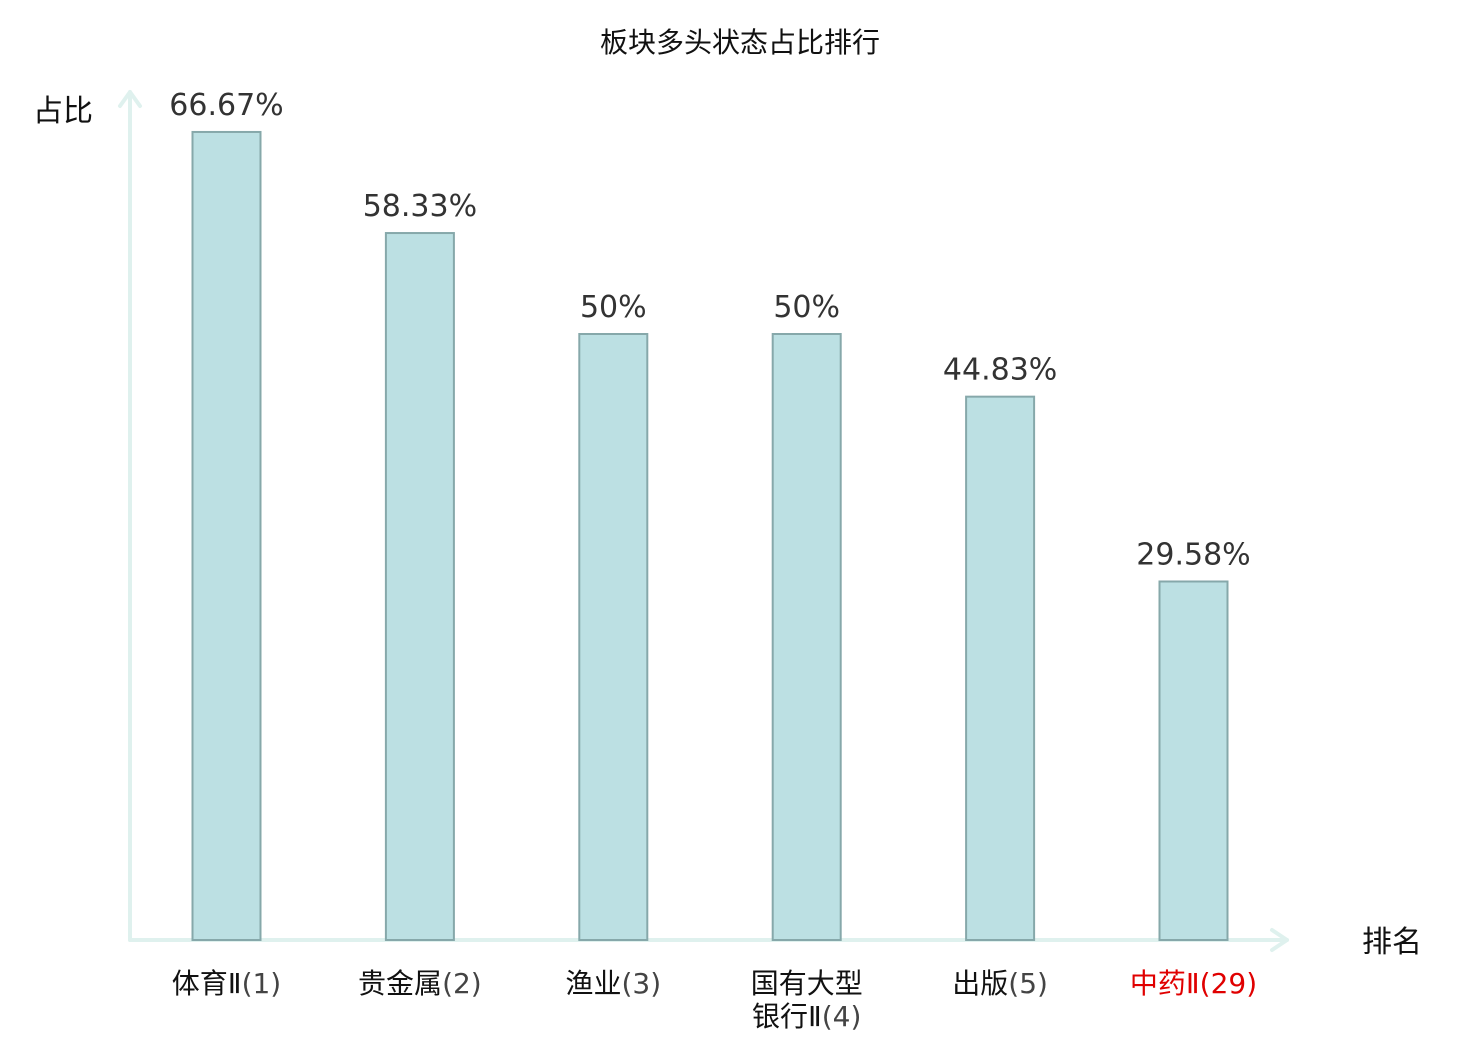  Describe the element at coordinates (262, 983) in the screenshot. I see `category-rank: (1)` at that location.